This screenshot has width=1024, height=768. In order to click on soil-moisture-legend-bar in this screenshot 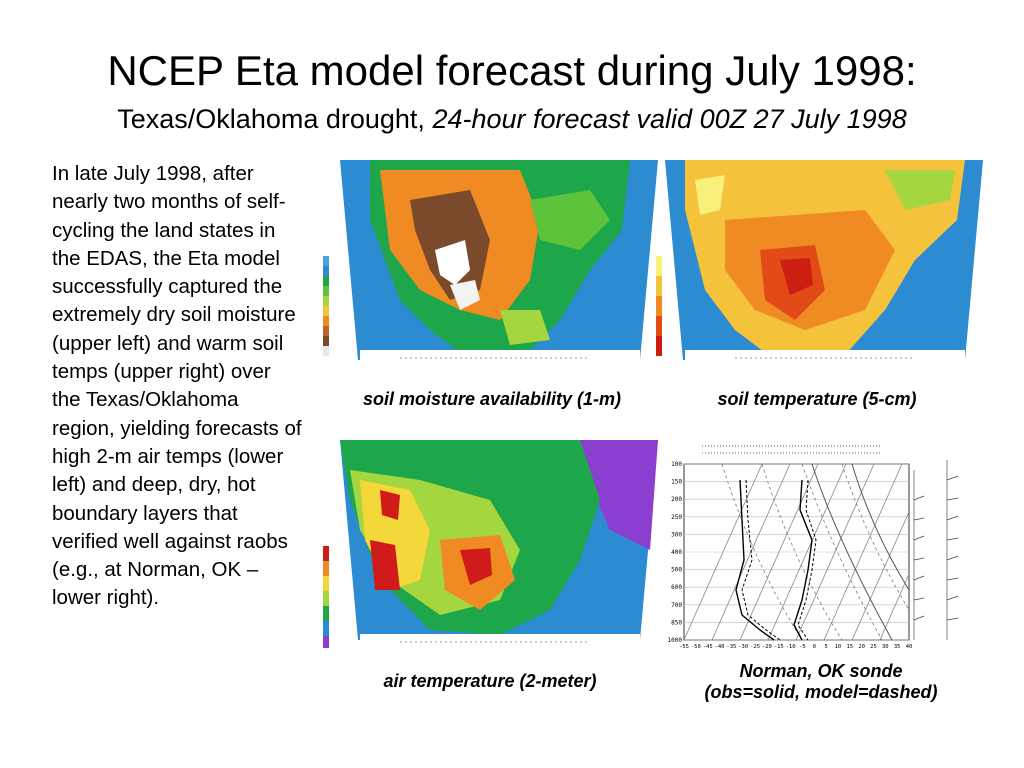, I will do `click(326, 306)`.